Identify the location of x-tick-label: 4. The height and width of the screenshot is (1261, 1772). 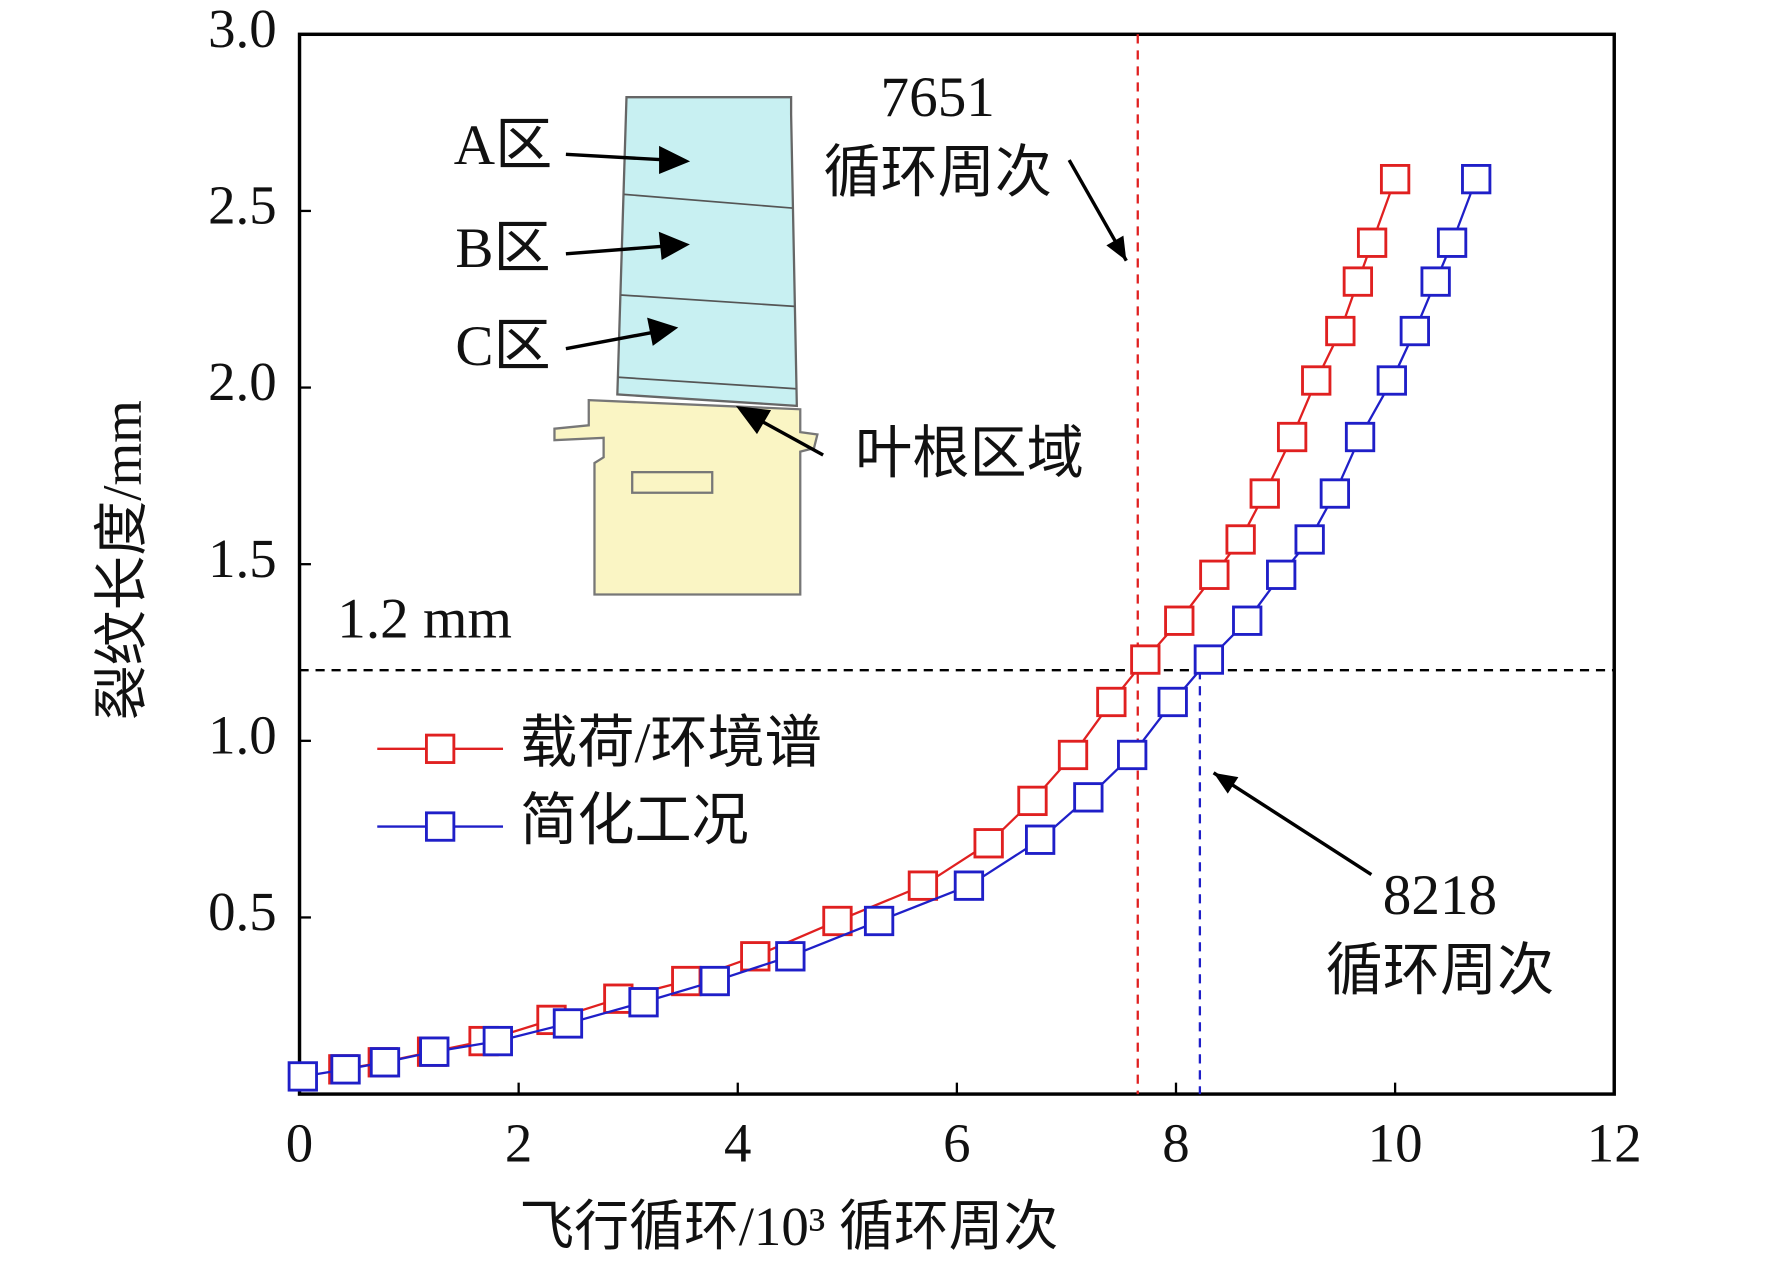
(737, 1143).